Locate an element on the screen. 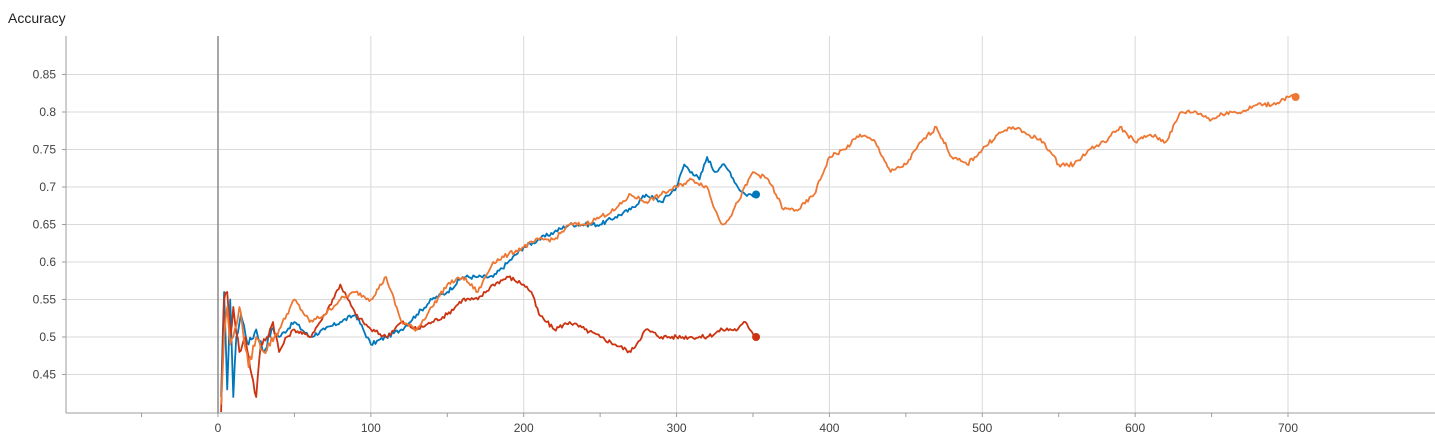 The height and width of the screenshot is (437, 1435). y-tick-label: 0.7 is located at coordinates (47, 187).